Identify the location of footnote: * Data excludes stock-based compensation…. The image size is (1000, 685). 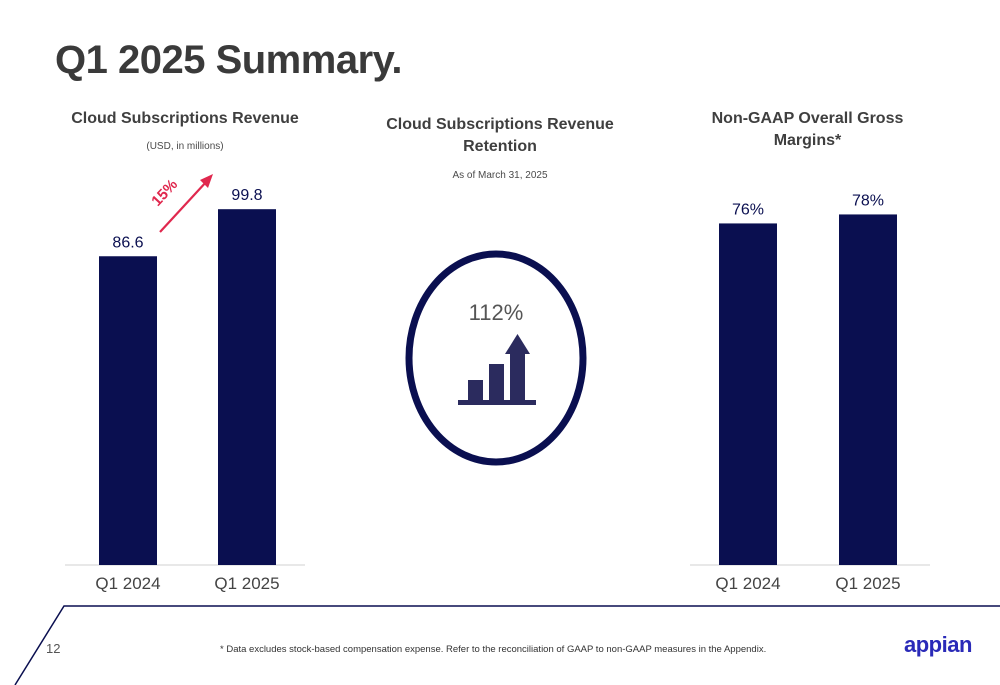
(493, 649).